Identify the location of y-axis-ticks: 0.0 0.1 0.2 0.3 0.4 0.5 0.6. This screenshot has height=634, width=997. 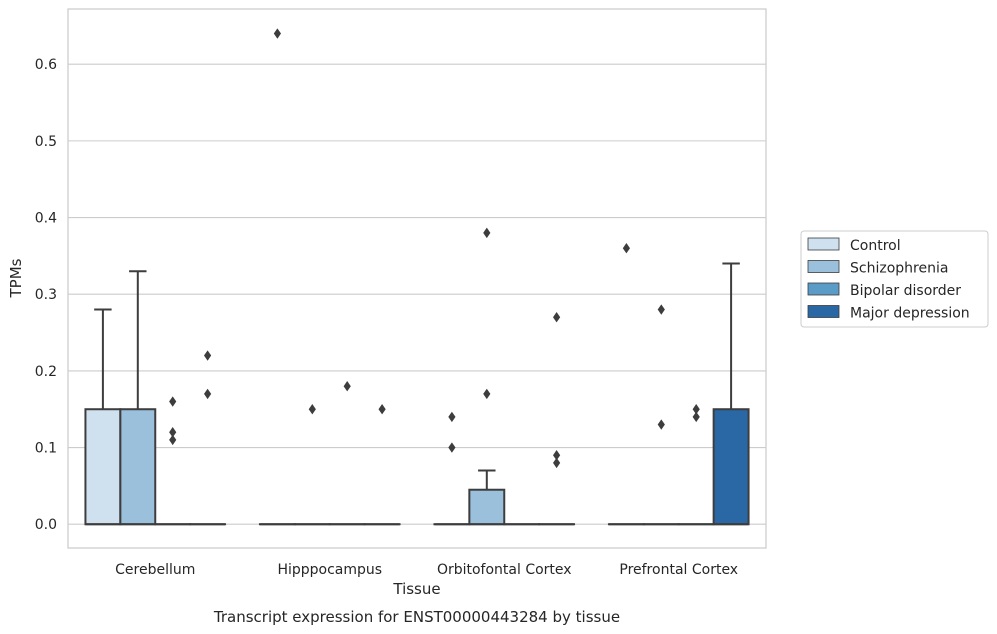
(46, 295).